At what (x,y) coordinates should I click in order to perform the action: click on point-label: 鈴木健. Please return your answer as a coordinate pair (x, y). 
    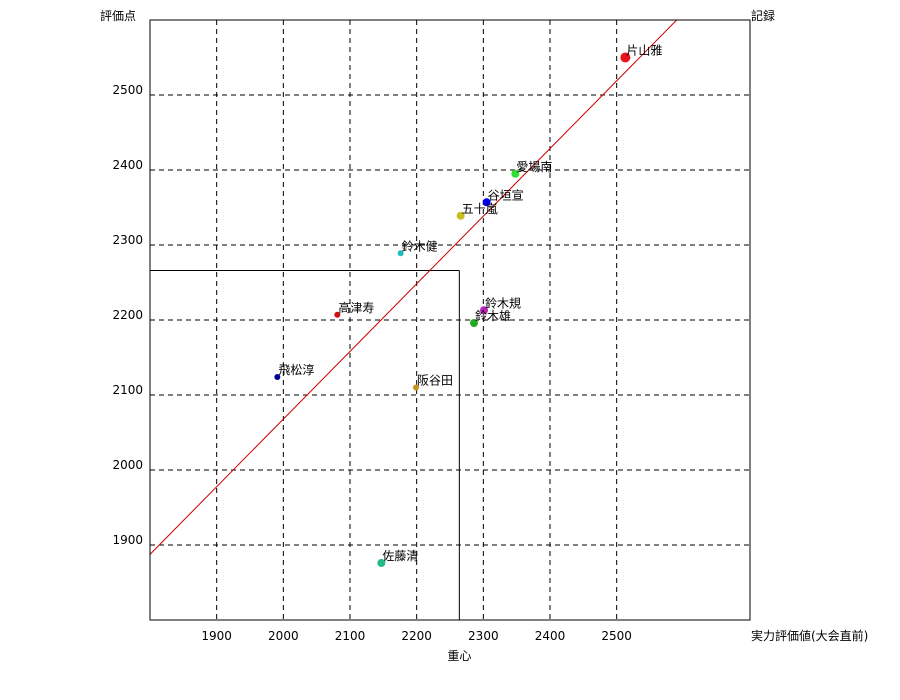
    Looking at the image, I should click on (420, 245).